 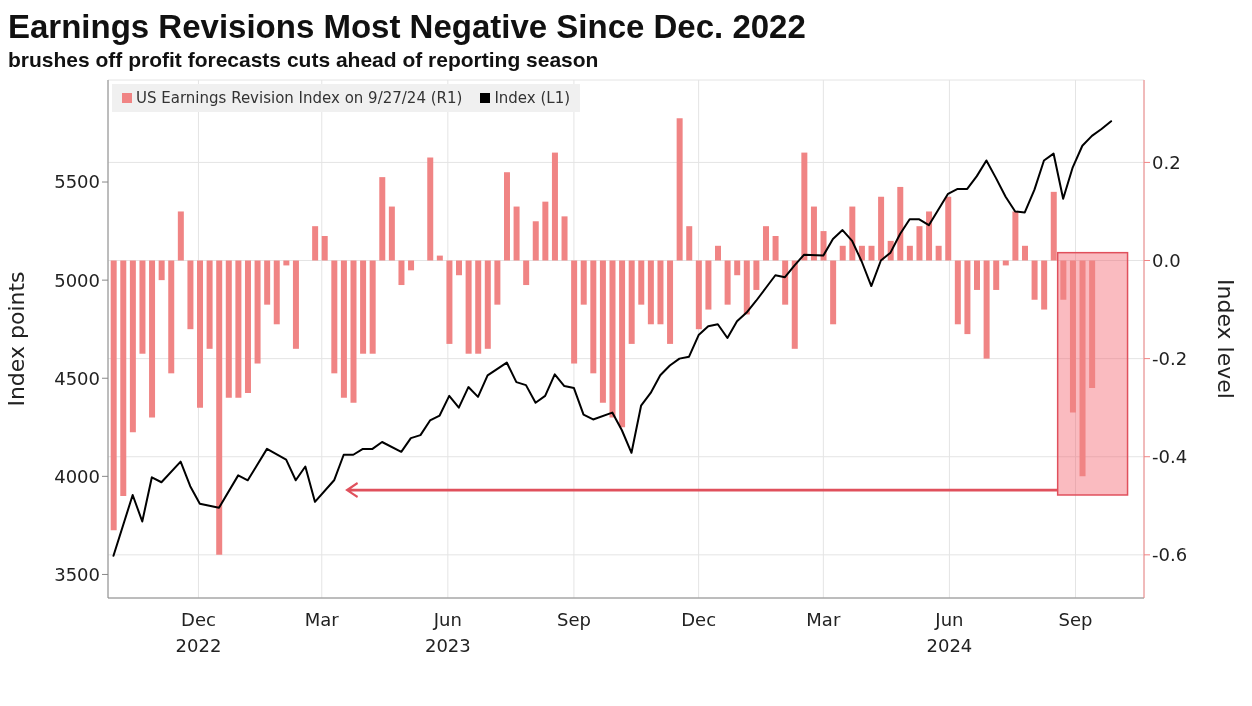 I want to click on y2-tick-label: 0.0, so click(x=1166, y=260).